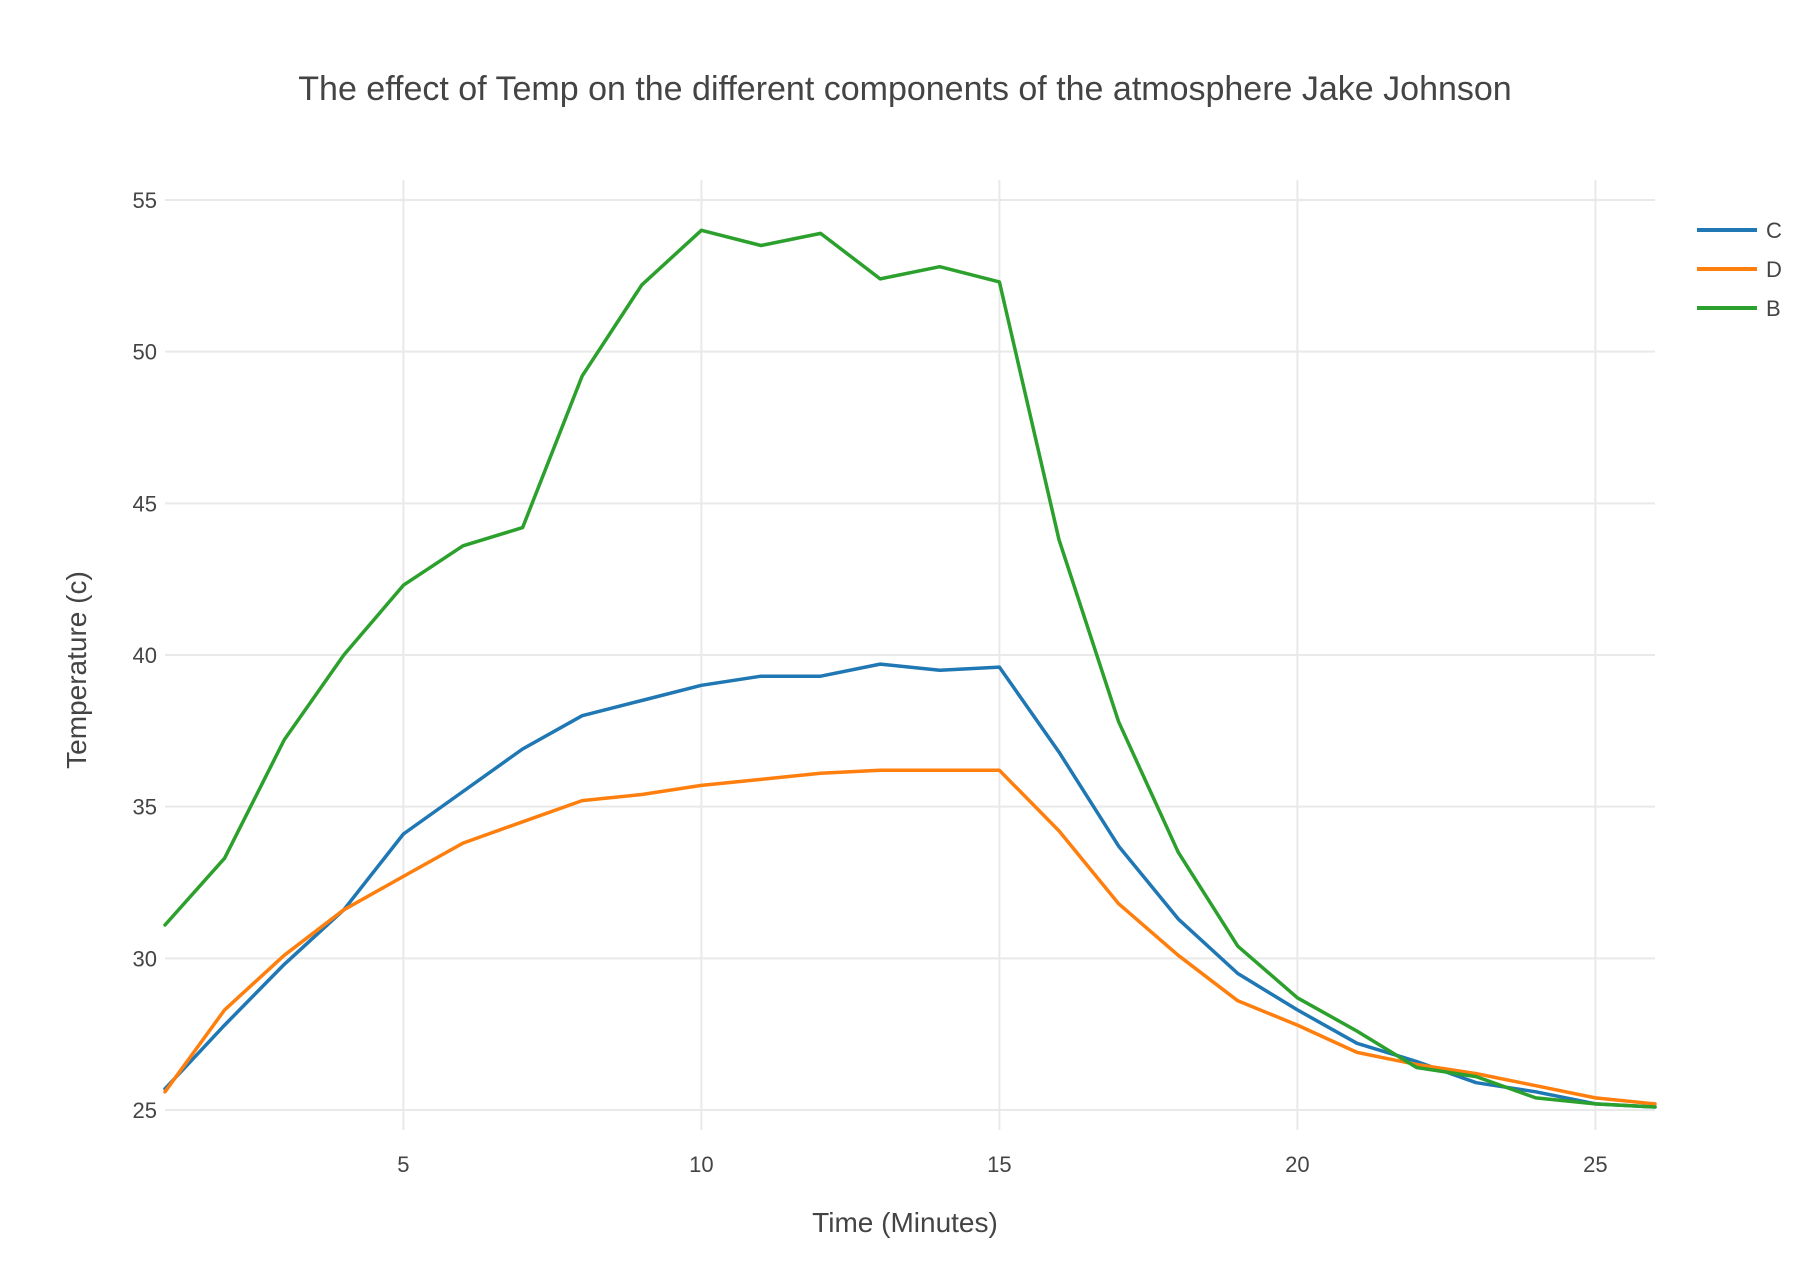 This screenshot has width=1810, height=1284. What do you see at coordinates (1774, 269) in the screenshot?
I see `legend-label: D` at bounding box center [1774, 269].